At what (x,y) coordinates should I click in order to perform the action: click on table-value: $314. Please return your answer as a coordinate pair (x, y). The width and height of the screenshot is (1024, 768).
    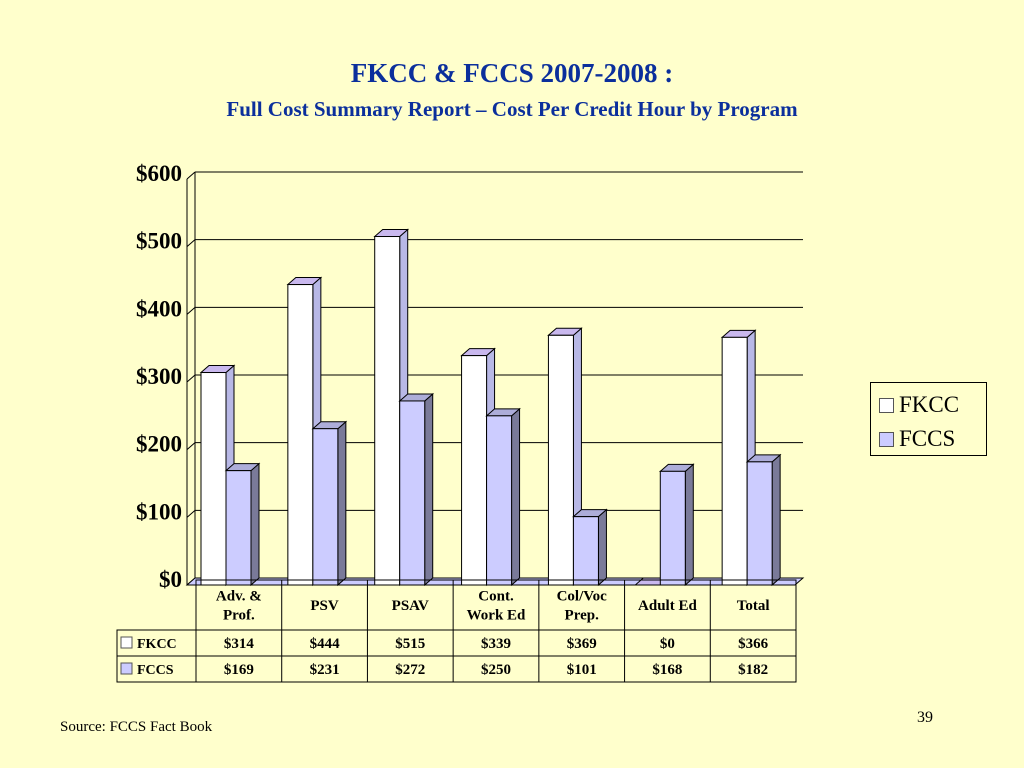
    Looking at the image, I should click on (239, 644).